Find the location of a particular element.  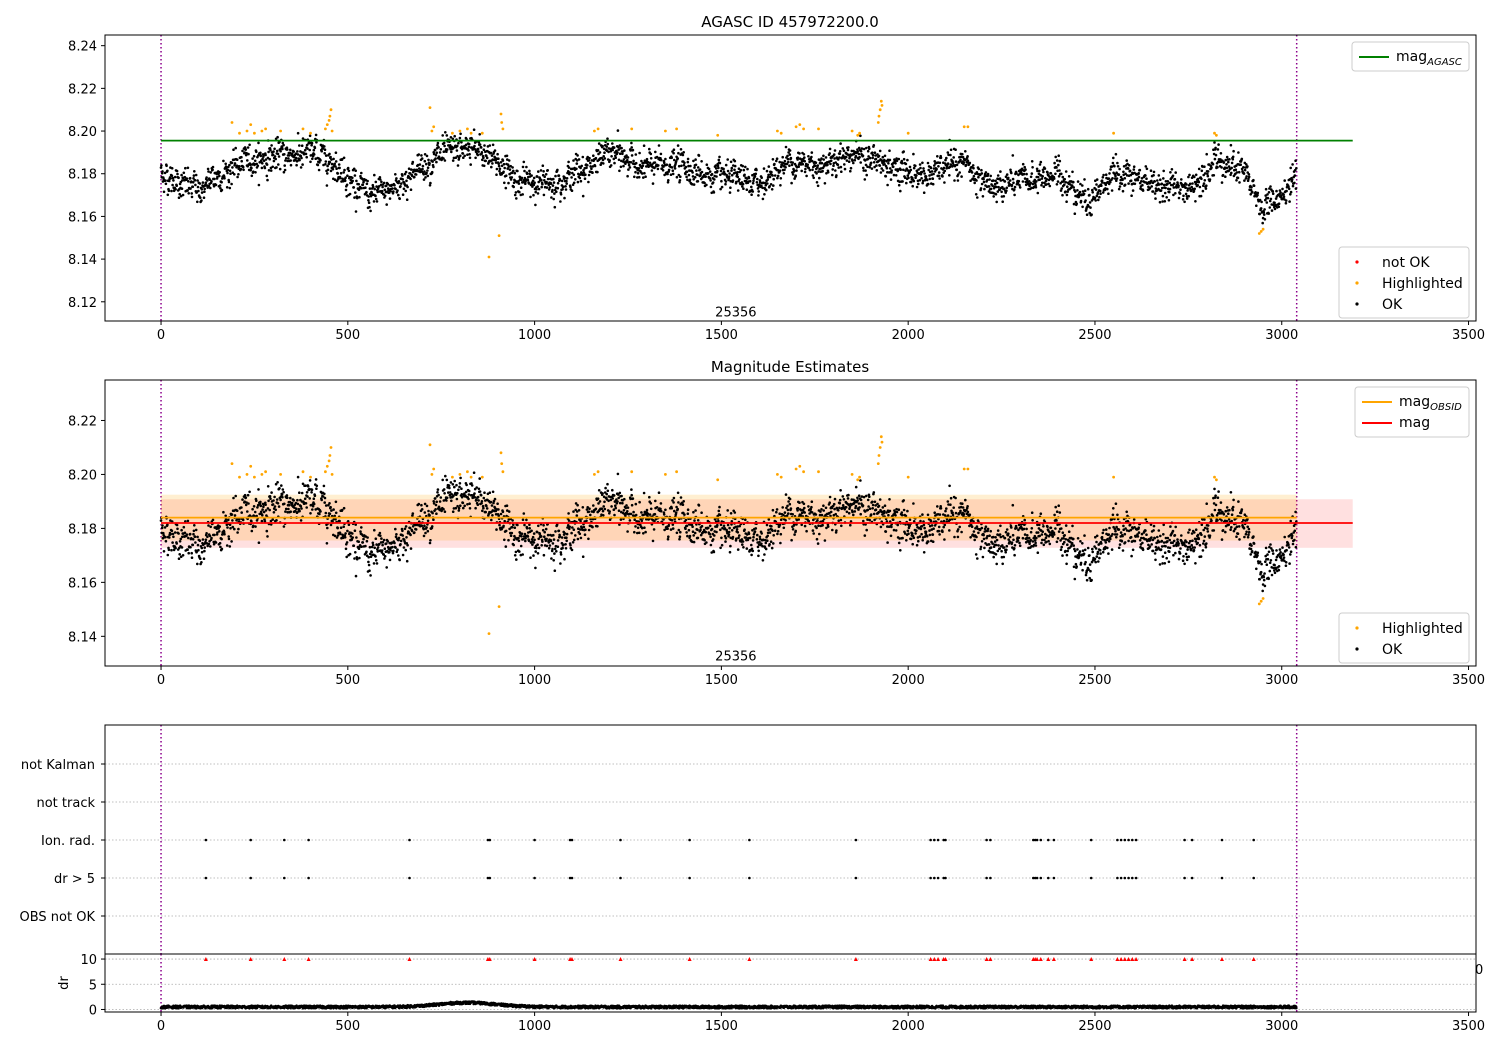

panel1-ytick-label: 8.22 is located at coordinates (82, 89).